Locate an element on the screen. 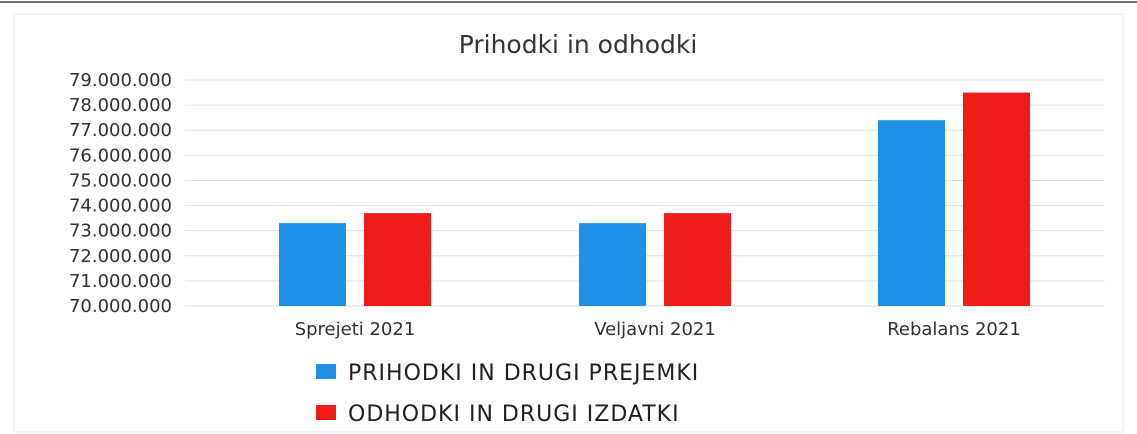 The image size is (1137, 434). y-tick-label: 79.000.000 is located at coordinates (120, 80).